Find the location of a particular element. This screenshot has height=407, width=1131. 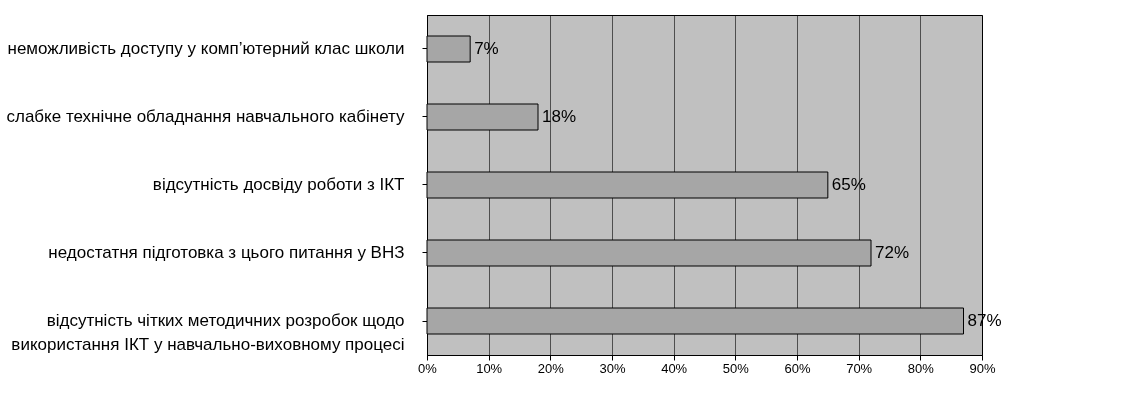

y-tick-label: неможливість доступу у комп’ютерний клас школи is located at coordinates (206, 48).